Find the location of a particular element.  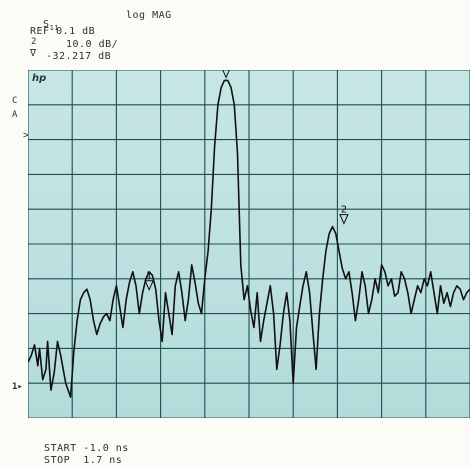

marker-label: 2 is located at coordinates (344, 210).